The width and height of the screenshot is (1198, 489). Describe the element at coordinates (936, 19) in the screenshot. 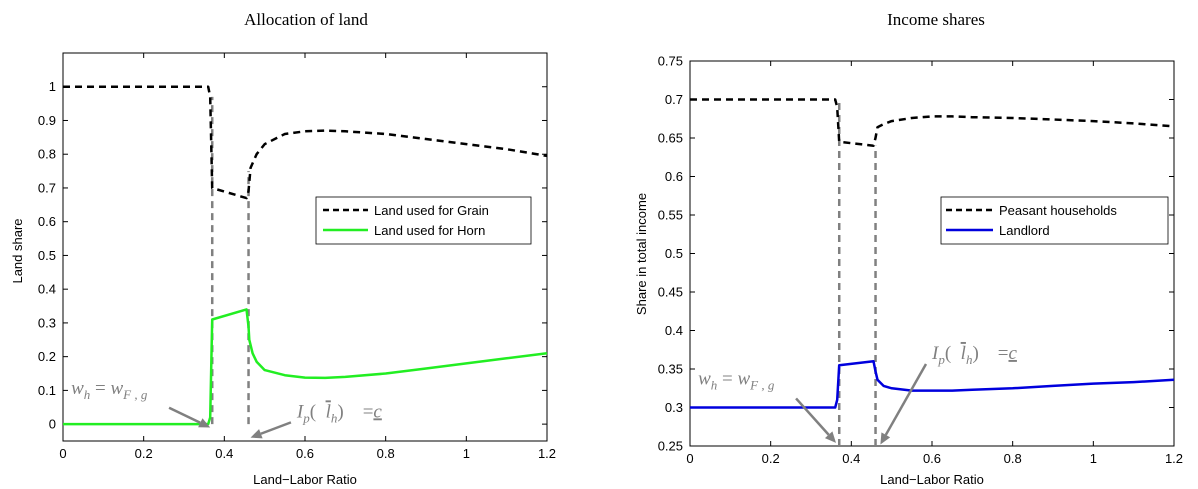

I see `chart-title: Income shares` at that location.